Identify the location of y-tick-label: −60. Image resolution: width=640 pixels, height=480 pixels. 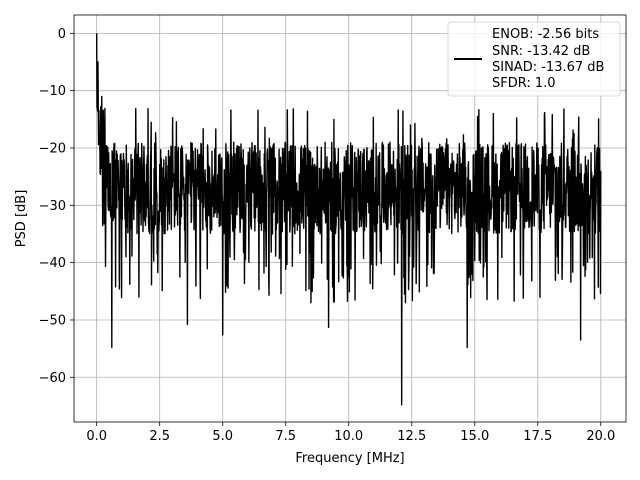
(52, 378).